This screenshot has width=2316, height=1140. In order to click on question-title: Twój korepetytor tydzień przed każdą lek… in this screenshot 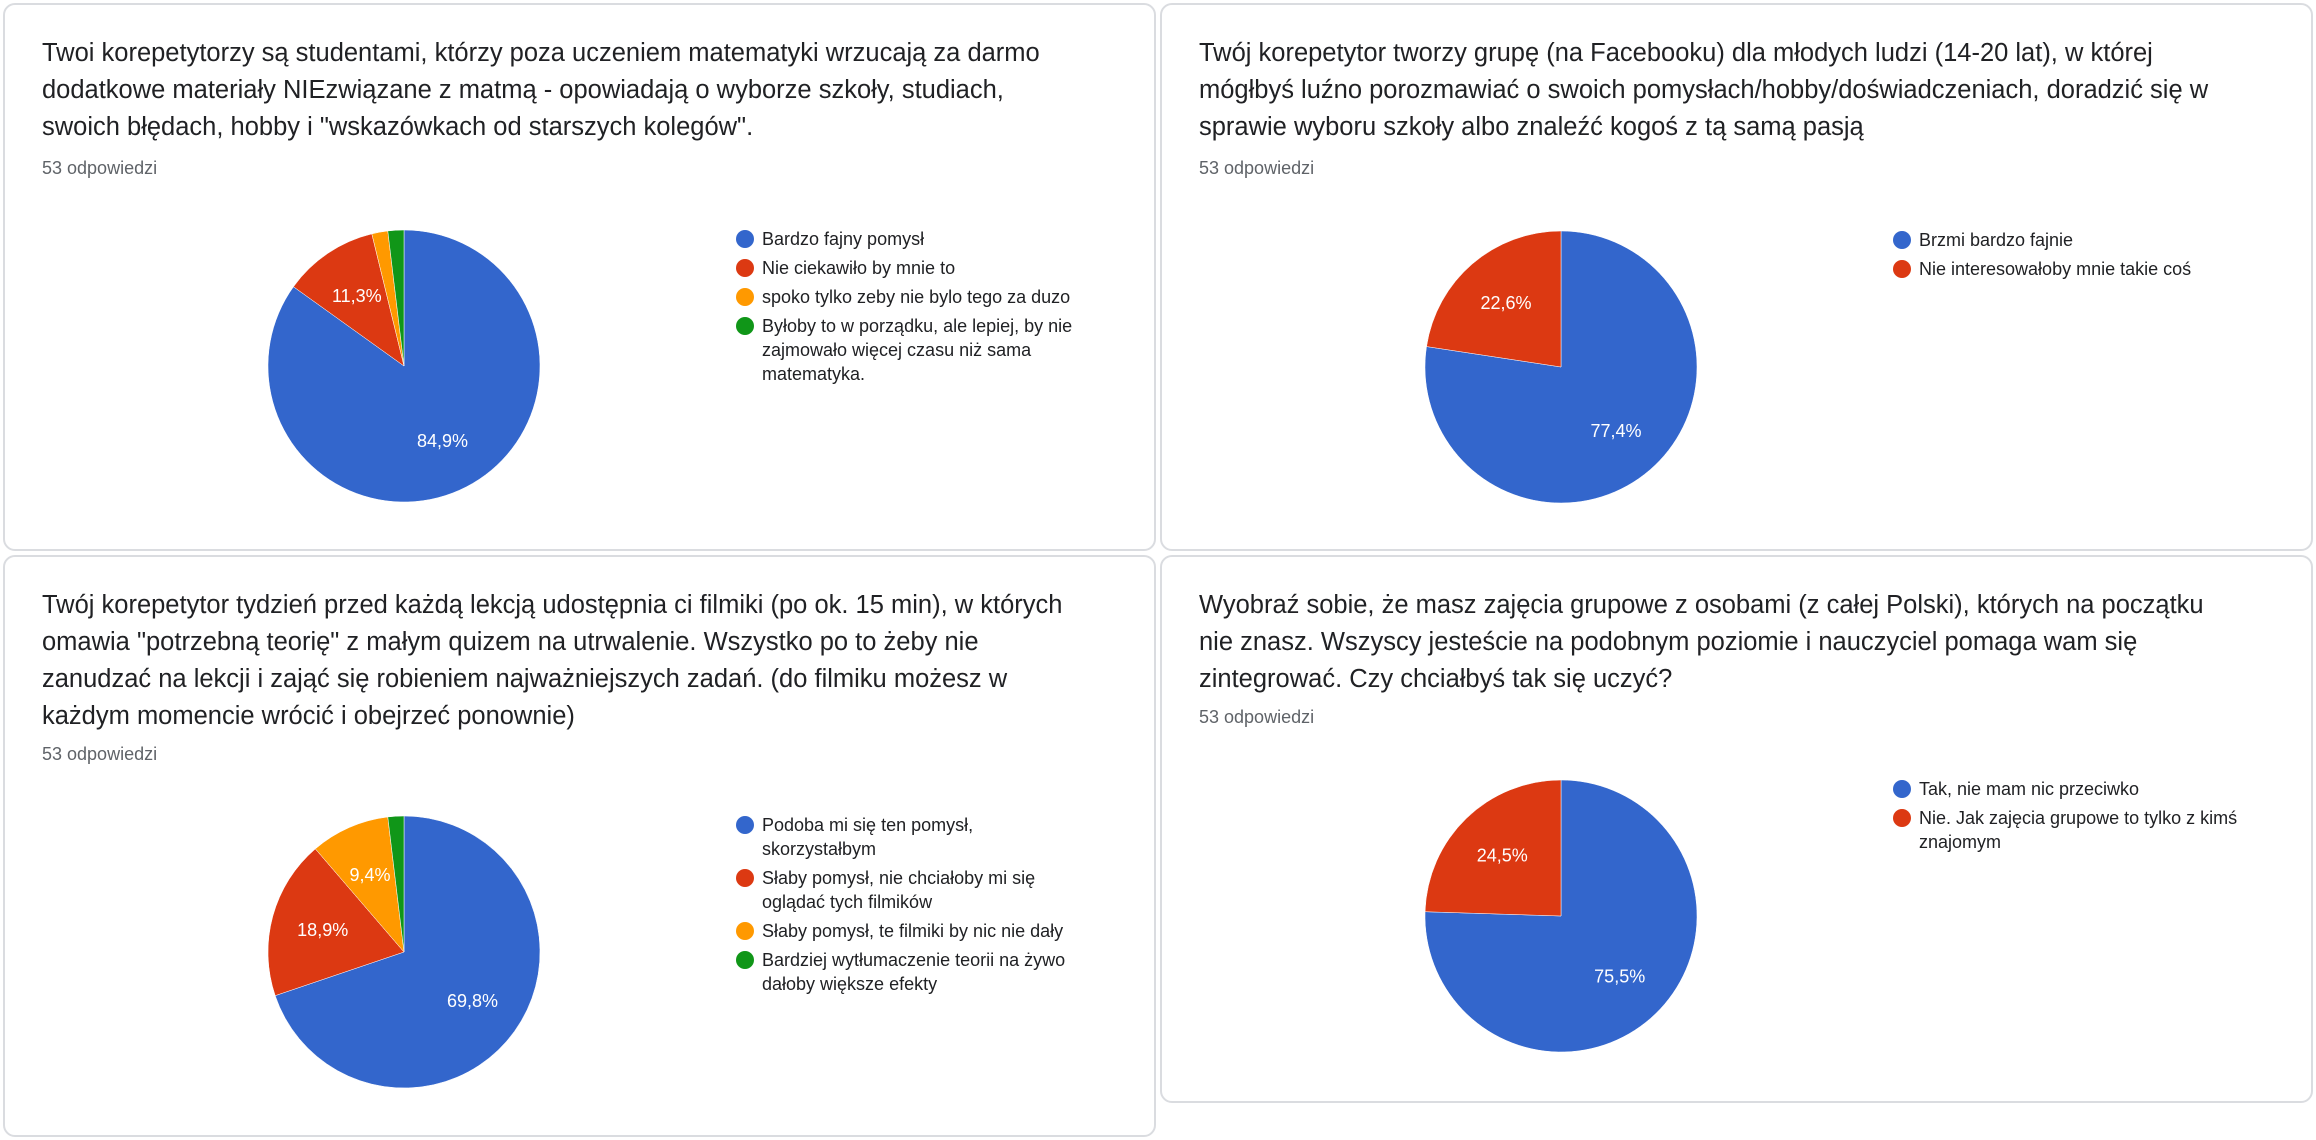, I will do `click(552, 660)`.